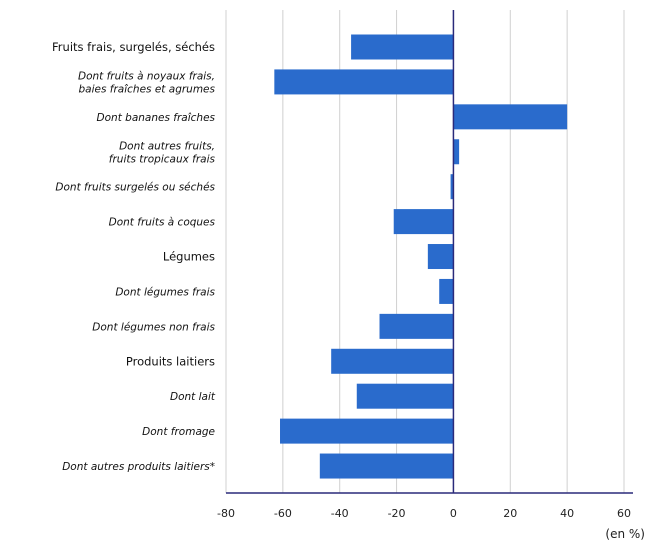 The width and height of the screenshot is (656, 546). What do you see at coordinates (567, 513) in the screenshot?
I see `x-tick-label: 40` at bounding box center [567, 513].